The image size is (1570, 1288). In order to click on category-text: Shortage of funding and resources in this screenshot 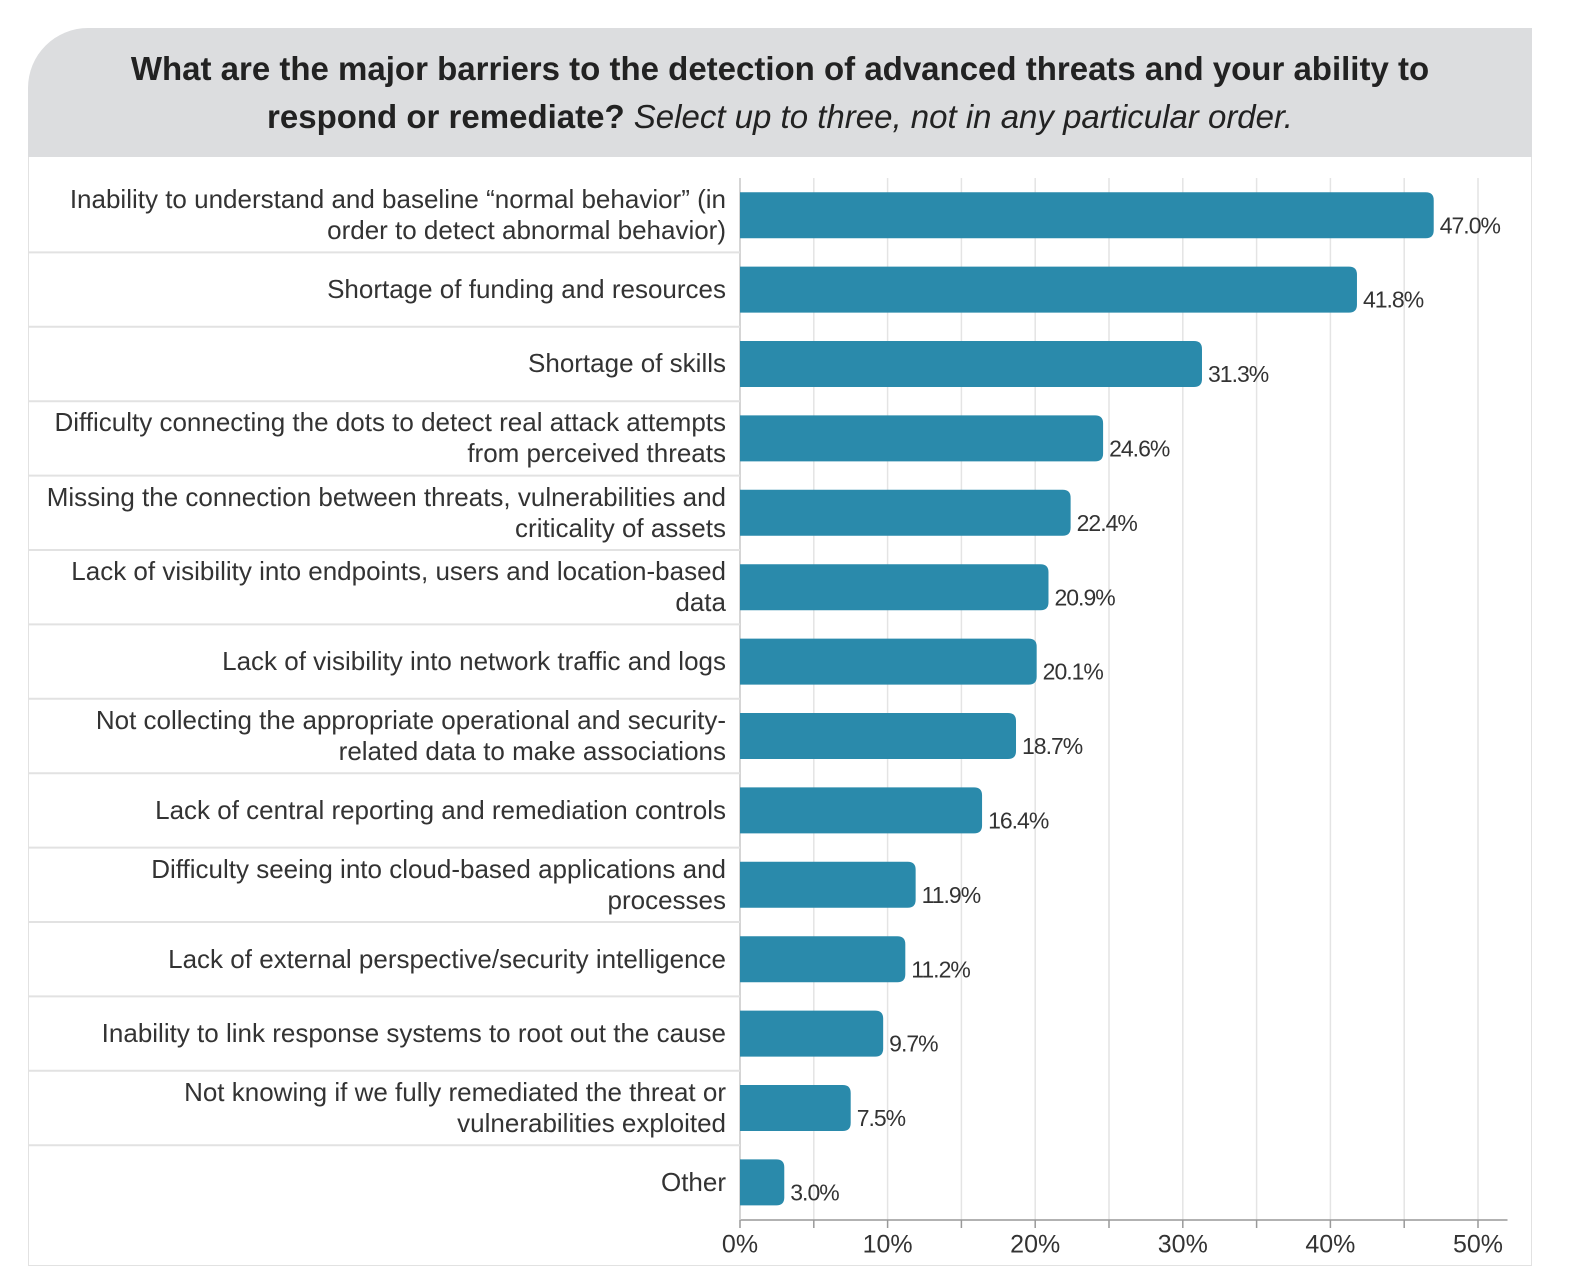, I will do `click(526, 289)`.